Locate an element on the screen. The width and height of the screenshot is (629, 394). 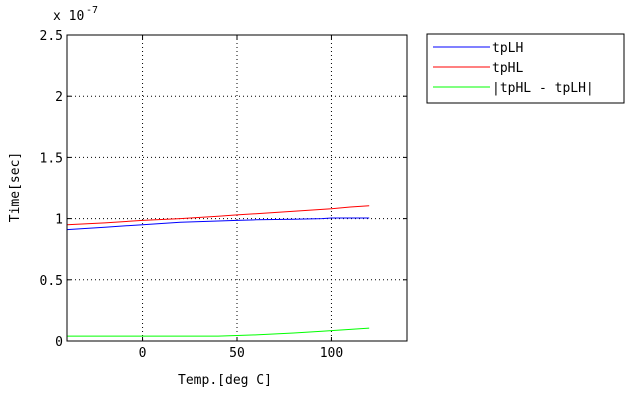
legend-label-2: tpHL is located at coordinates (507, 68).